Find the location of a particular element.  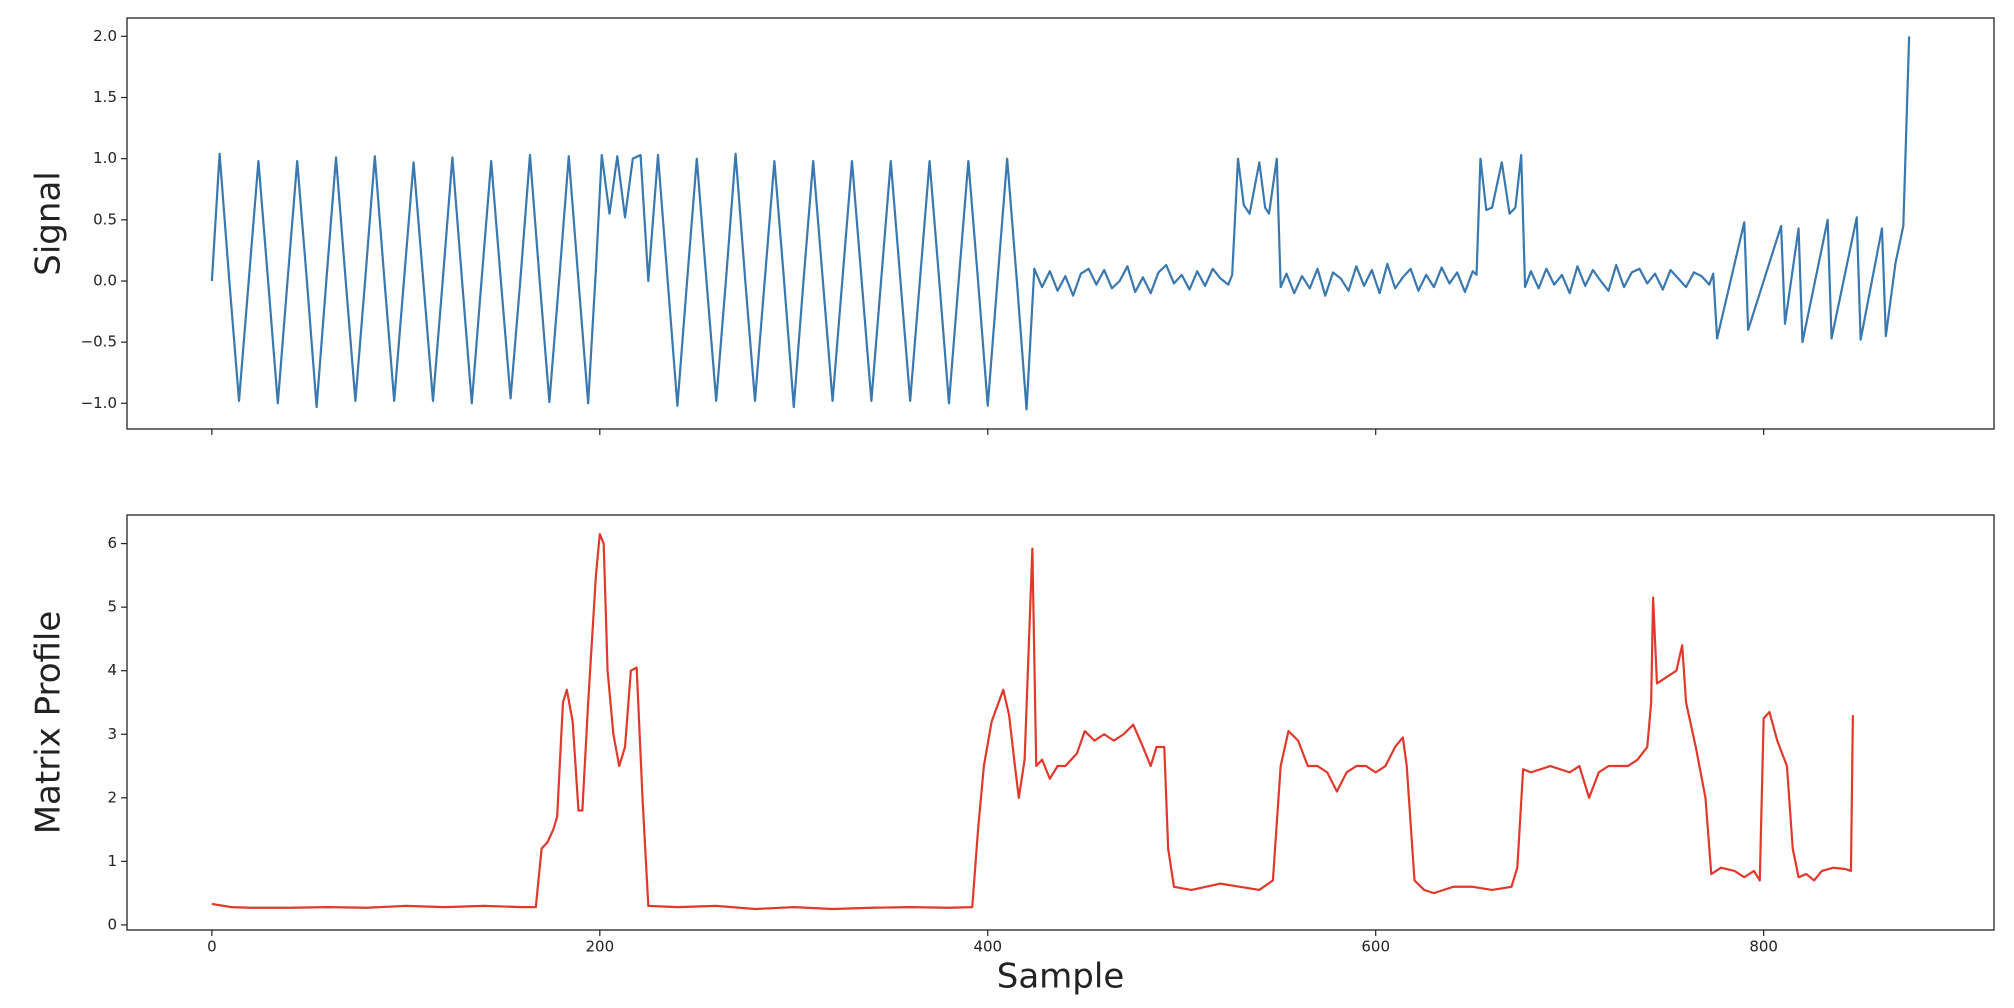

y-tick-label: 4 is located at coordinates (112, 670).